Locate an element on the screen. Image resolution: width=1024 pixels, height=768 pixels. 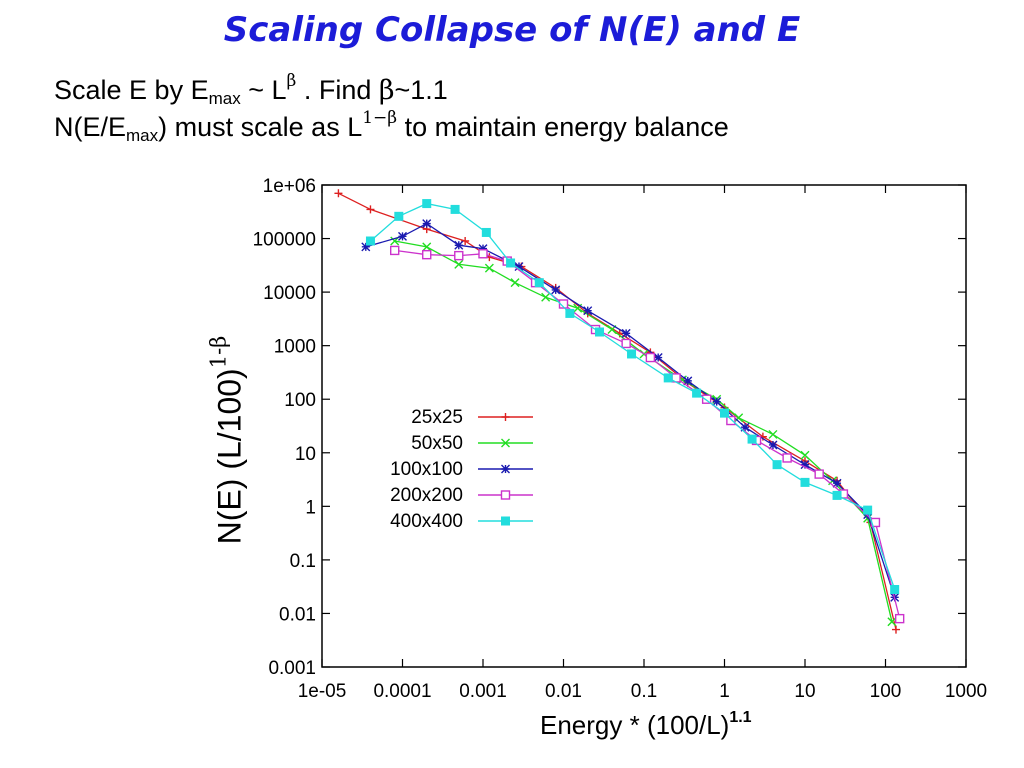
y-tick-label: 0.001 is located at coordinates (292, 668).